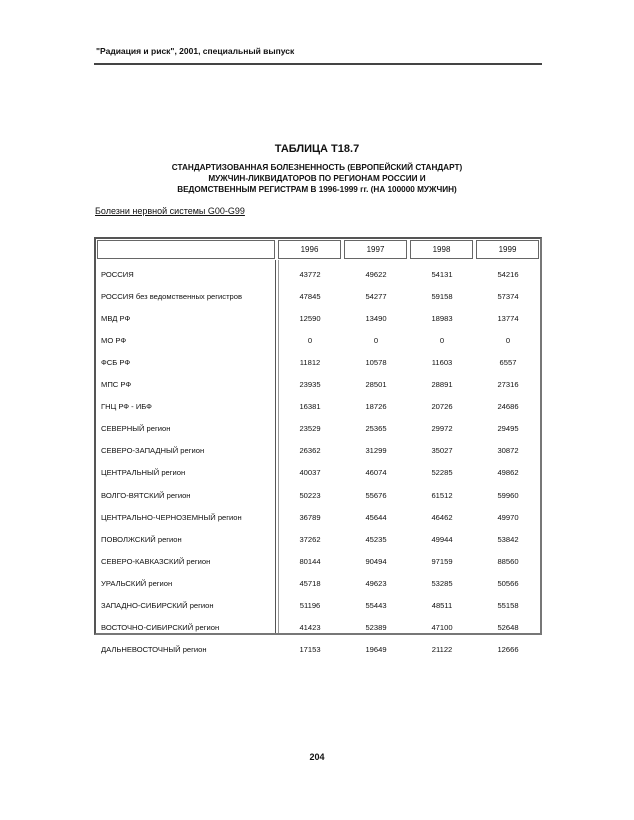 The width and height of the screenshot is (634, 820). Describe the element at coordinates (508, 384) in the screenshot. I see `cell-value: 27316` at that location.